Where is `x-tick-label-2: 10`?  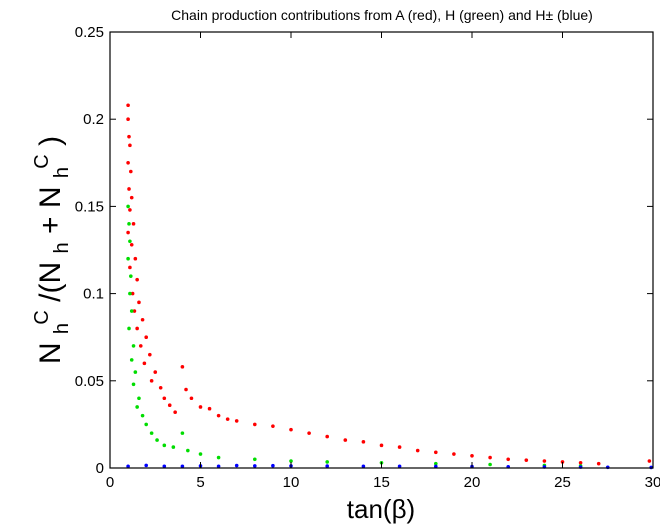 x-tick-label-2: 10 is located at coordinates (291, 482).